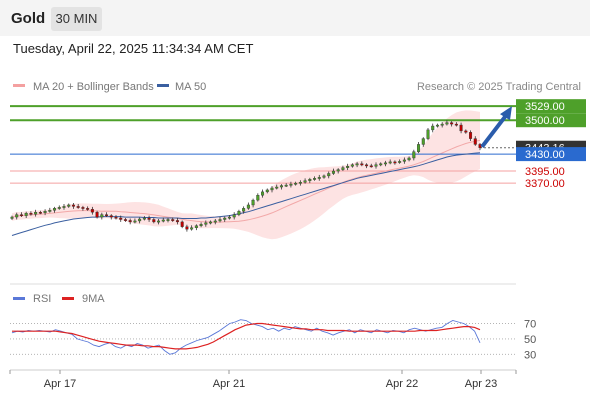  What do you see at coordinates (481, 384) in the screenshot?
I see `x-tick-label: Apr 23` at bounding box center [481, 384].